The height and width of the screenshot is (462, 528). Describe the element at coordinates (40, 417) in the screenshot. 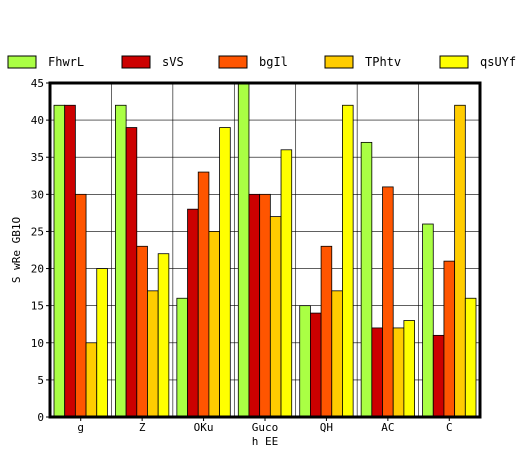

I see `y-tick-label: 0` at that location.